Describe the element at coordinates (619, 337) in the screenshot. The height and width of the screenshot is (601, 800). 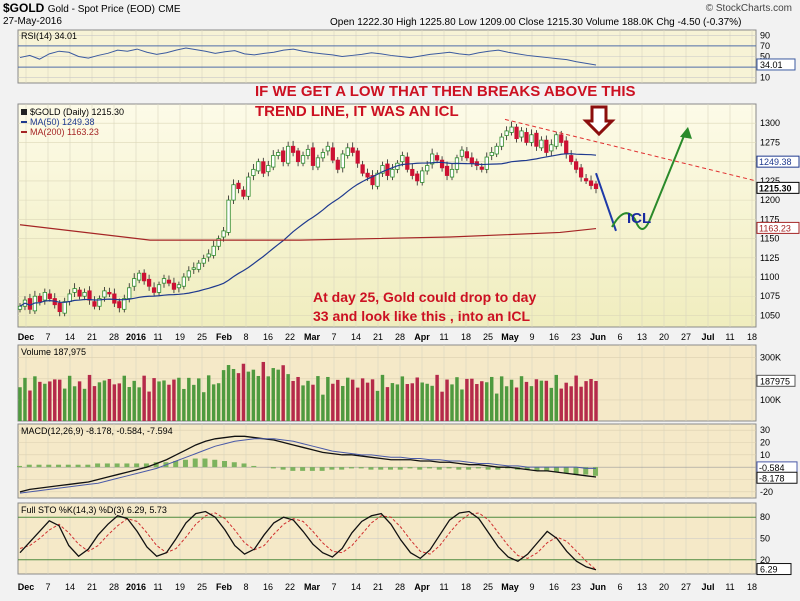
I see `price-x-tick-label: 6` at that location.